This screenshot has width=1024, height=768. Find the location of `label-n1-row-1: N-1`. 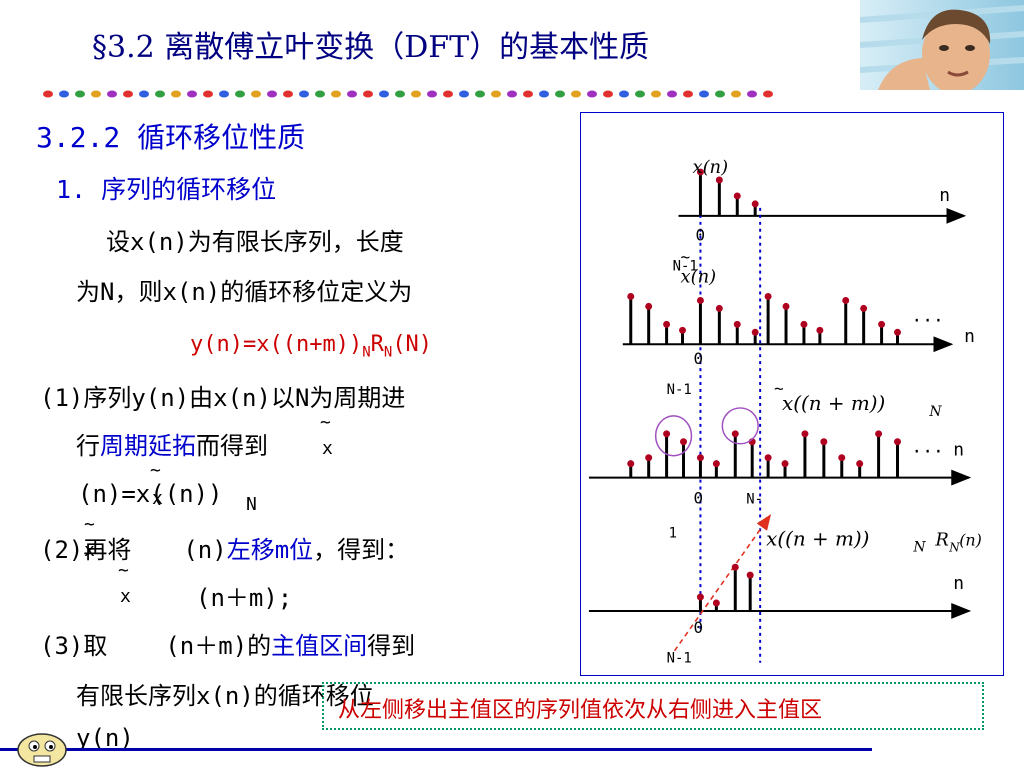

label-n1-row-1: N-1 is located at coordinates (685, 267).